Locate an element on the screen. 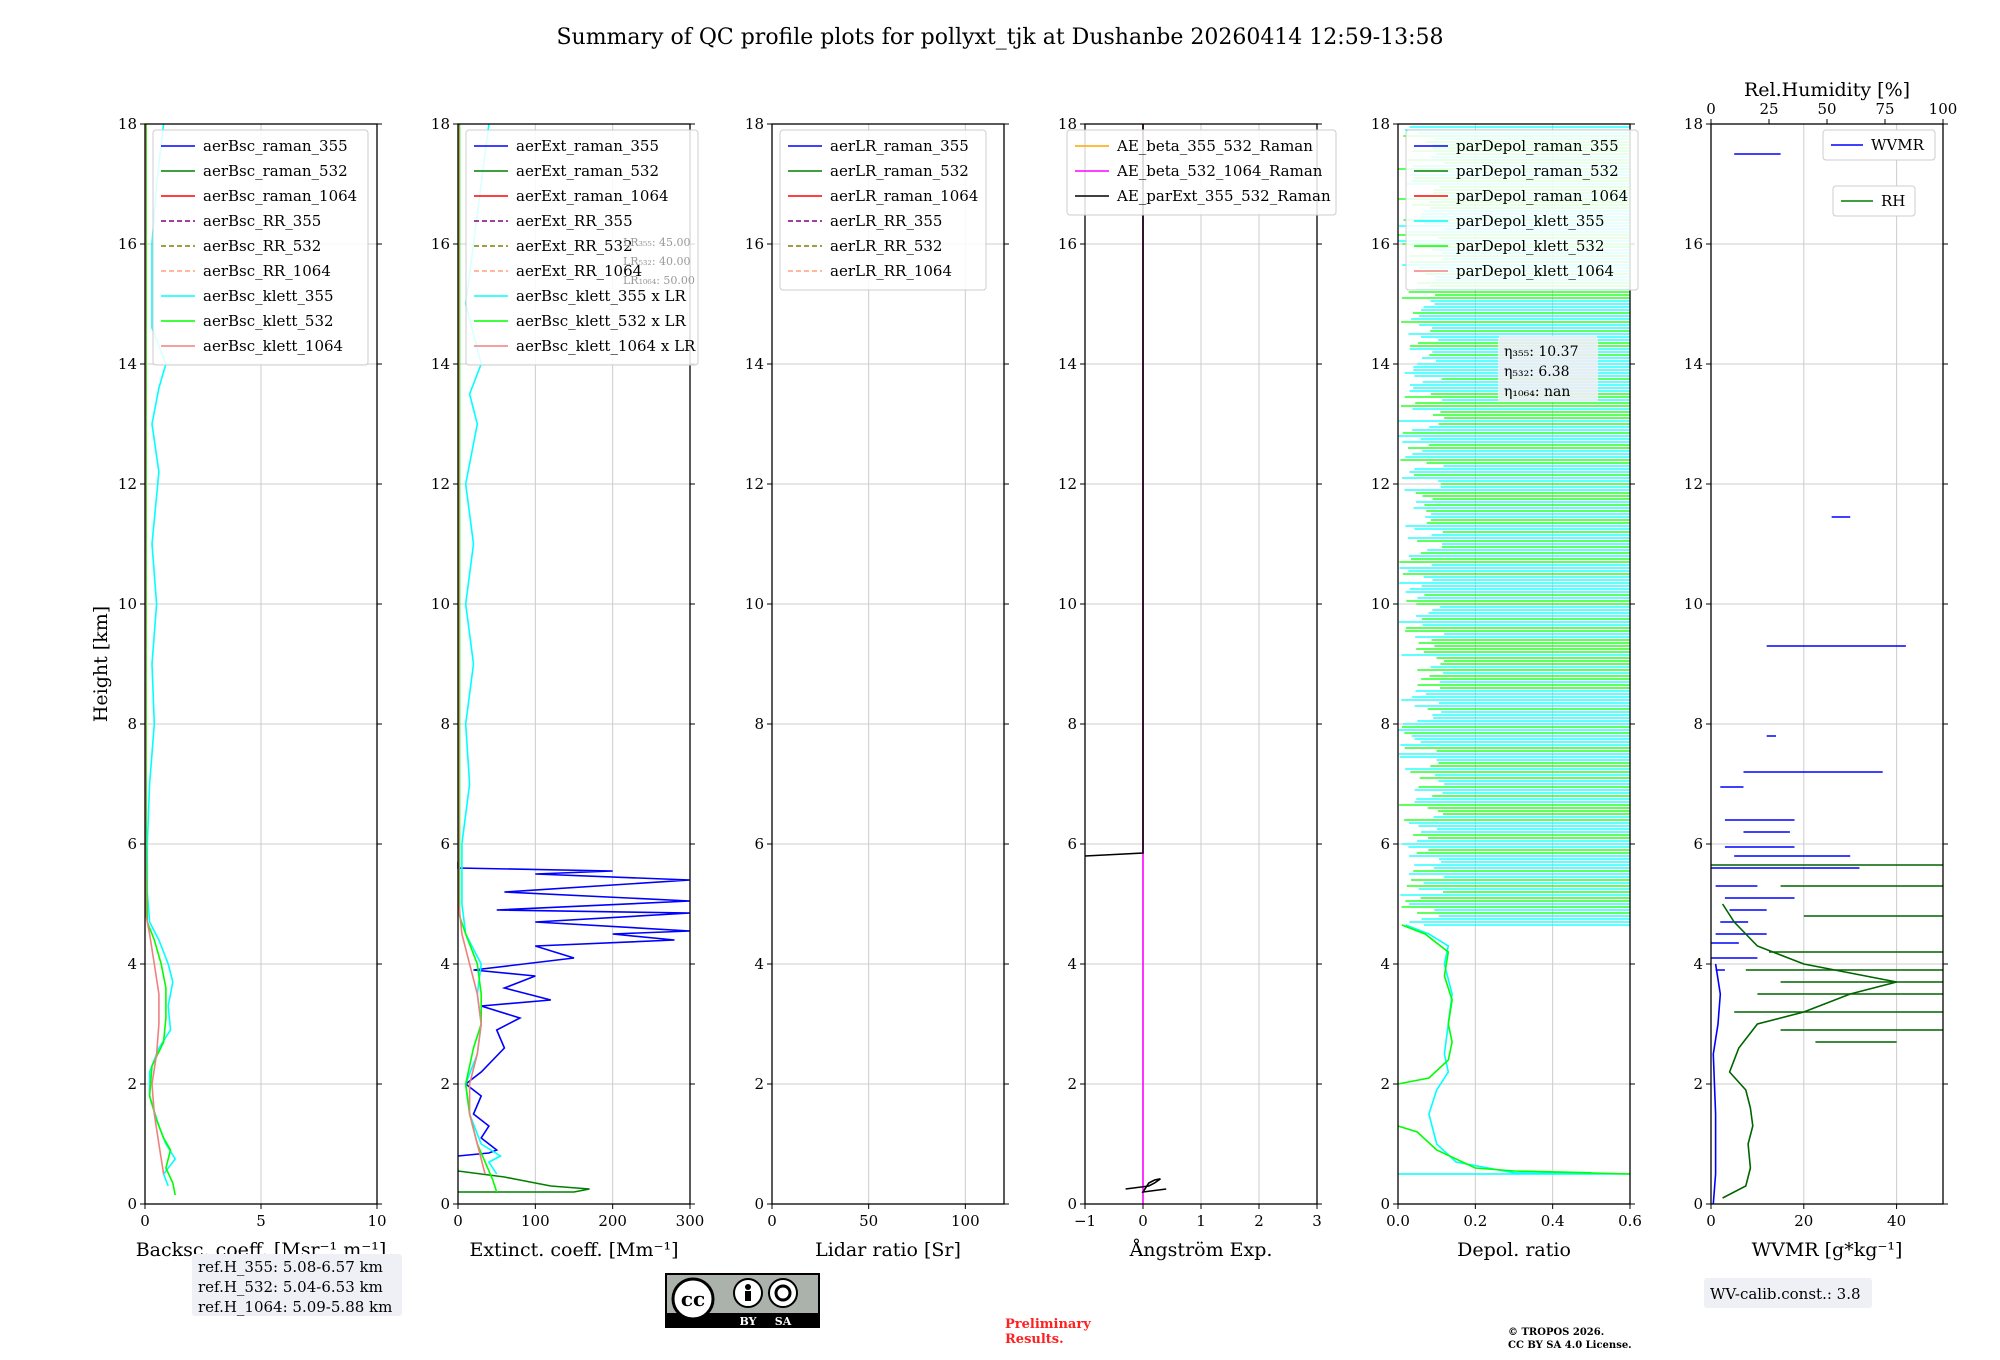 The height and width of the screenshot is (1360, 2000). xlabel-ext: Extinct. coeff. [Mm⁻¹] is located at coordinates (573, 1250).